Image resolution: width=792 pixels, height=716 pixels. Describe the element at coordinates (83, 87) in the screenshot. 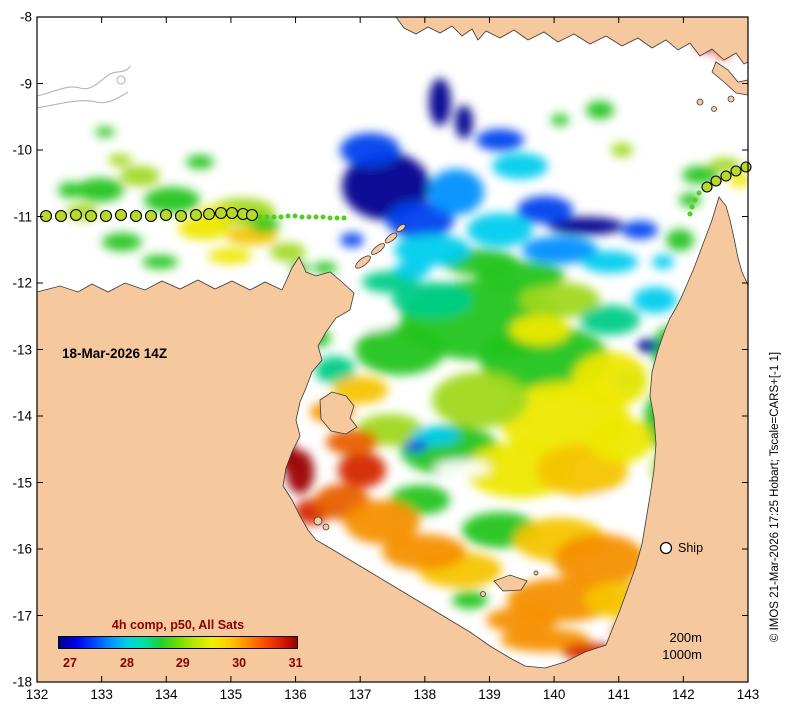

I see `depth-contours` at that location.